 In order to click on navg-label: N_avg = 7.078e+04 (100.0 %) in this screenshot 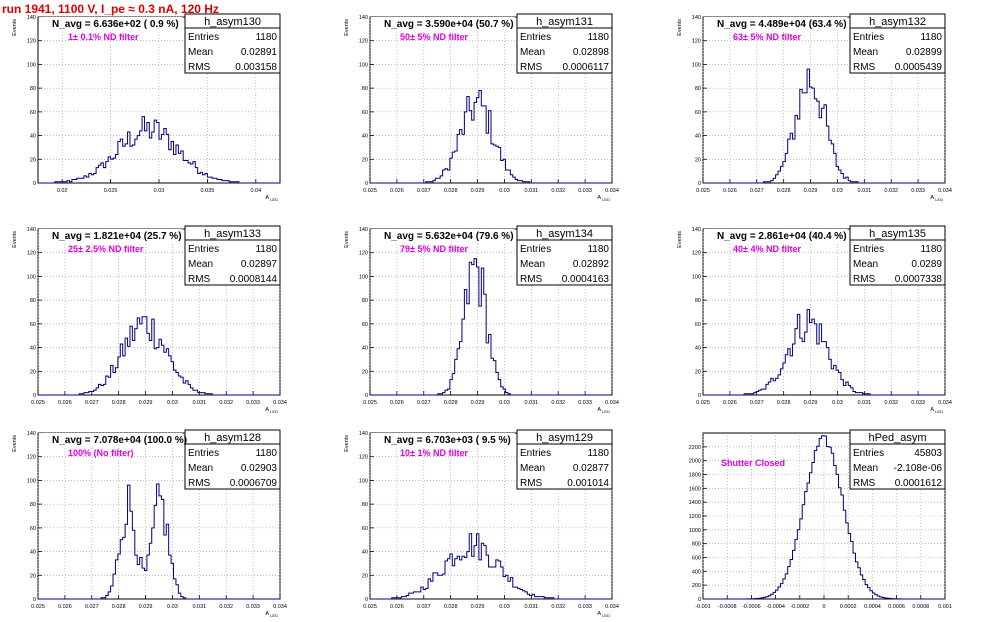, I will do `click(119, 440)`.